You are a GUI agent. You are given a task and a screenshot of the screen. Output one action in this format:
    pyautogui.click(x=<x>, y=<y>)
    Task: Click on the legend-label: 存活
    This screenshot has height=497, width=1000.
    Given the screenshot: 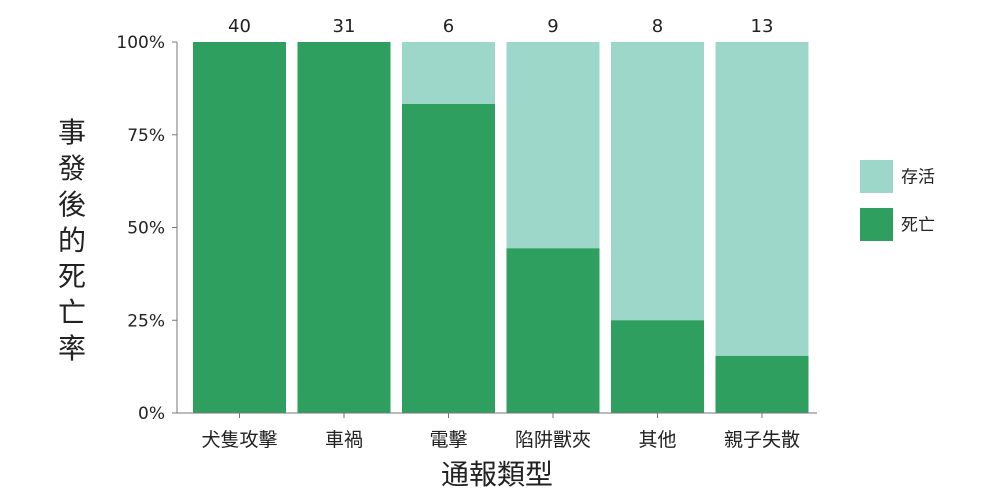 What is the action you would take?
    pyautogui.click(x=918, y=178)
    